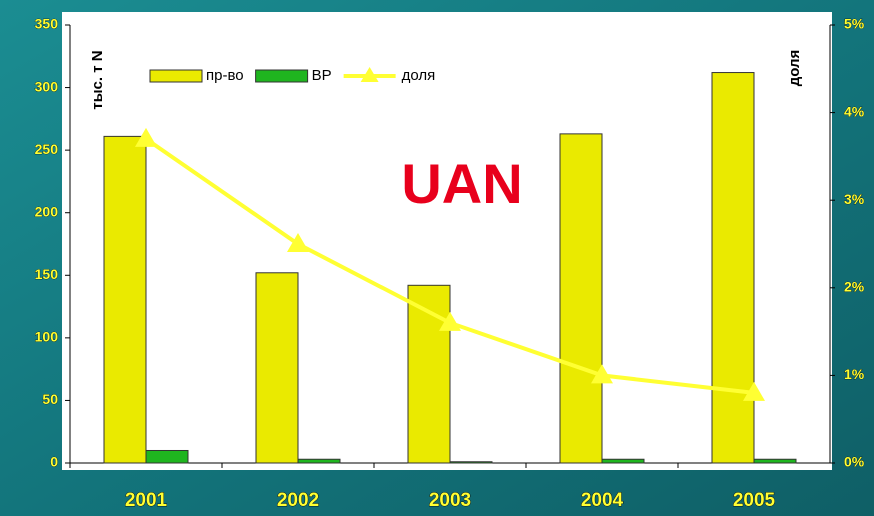 This screenshot has width=874, height=516. Describe the element at coordinates (854, 24) in the screenshot. I see `y2-tick-label: 5%` at that location.